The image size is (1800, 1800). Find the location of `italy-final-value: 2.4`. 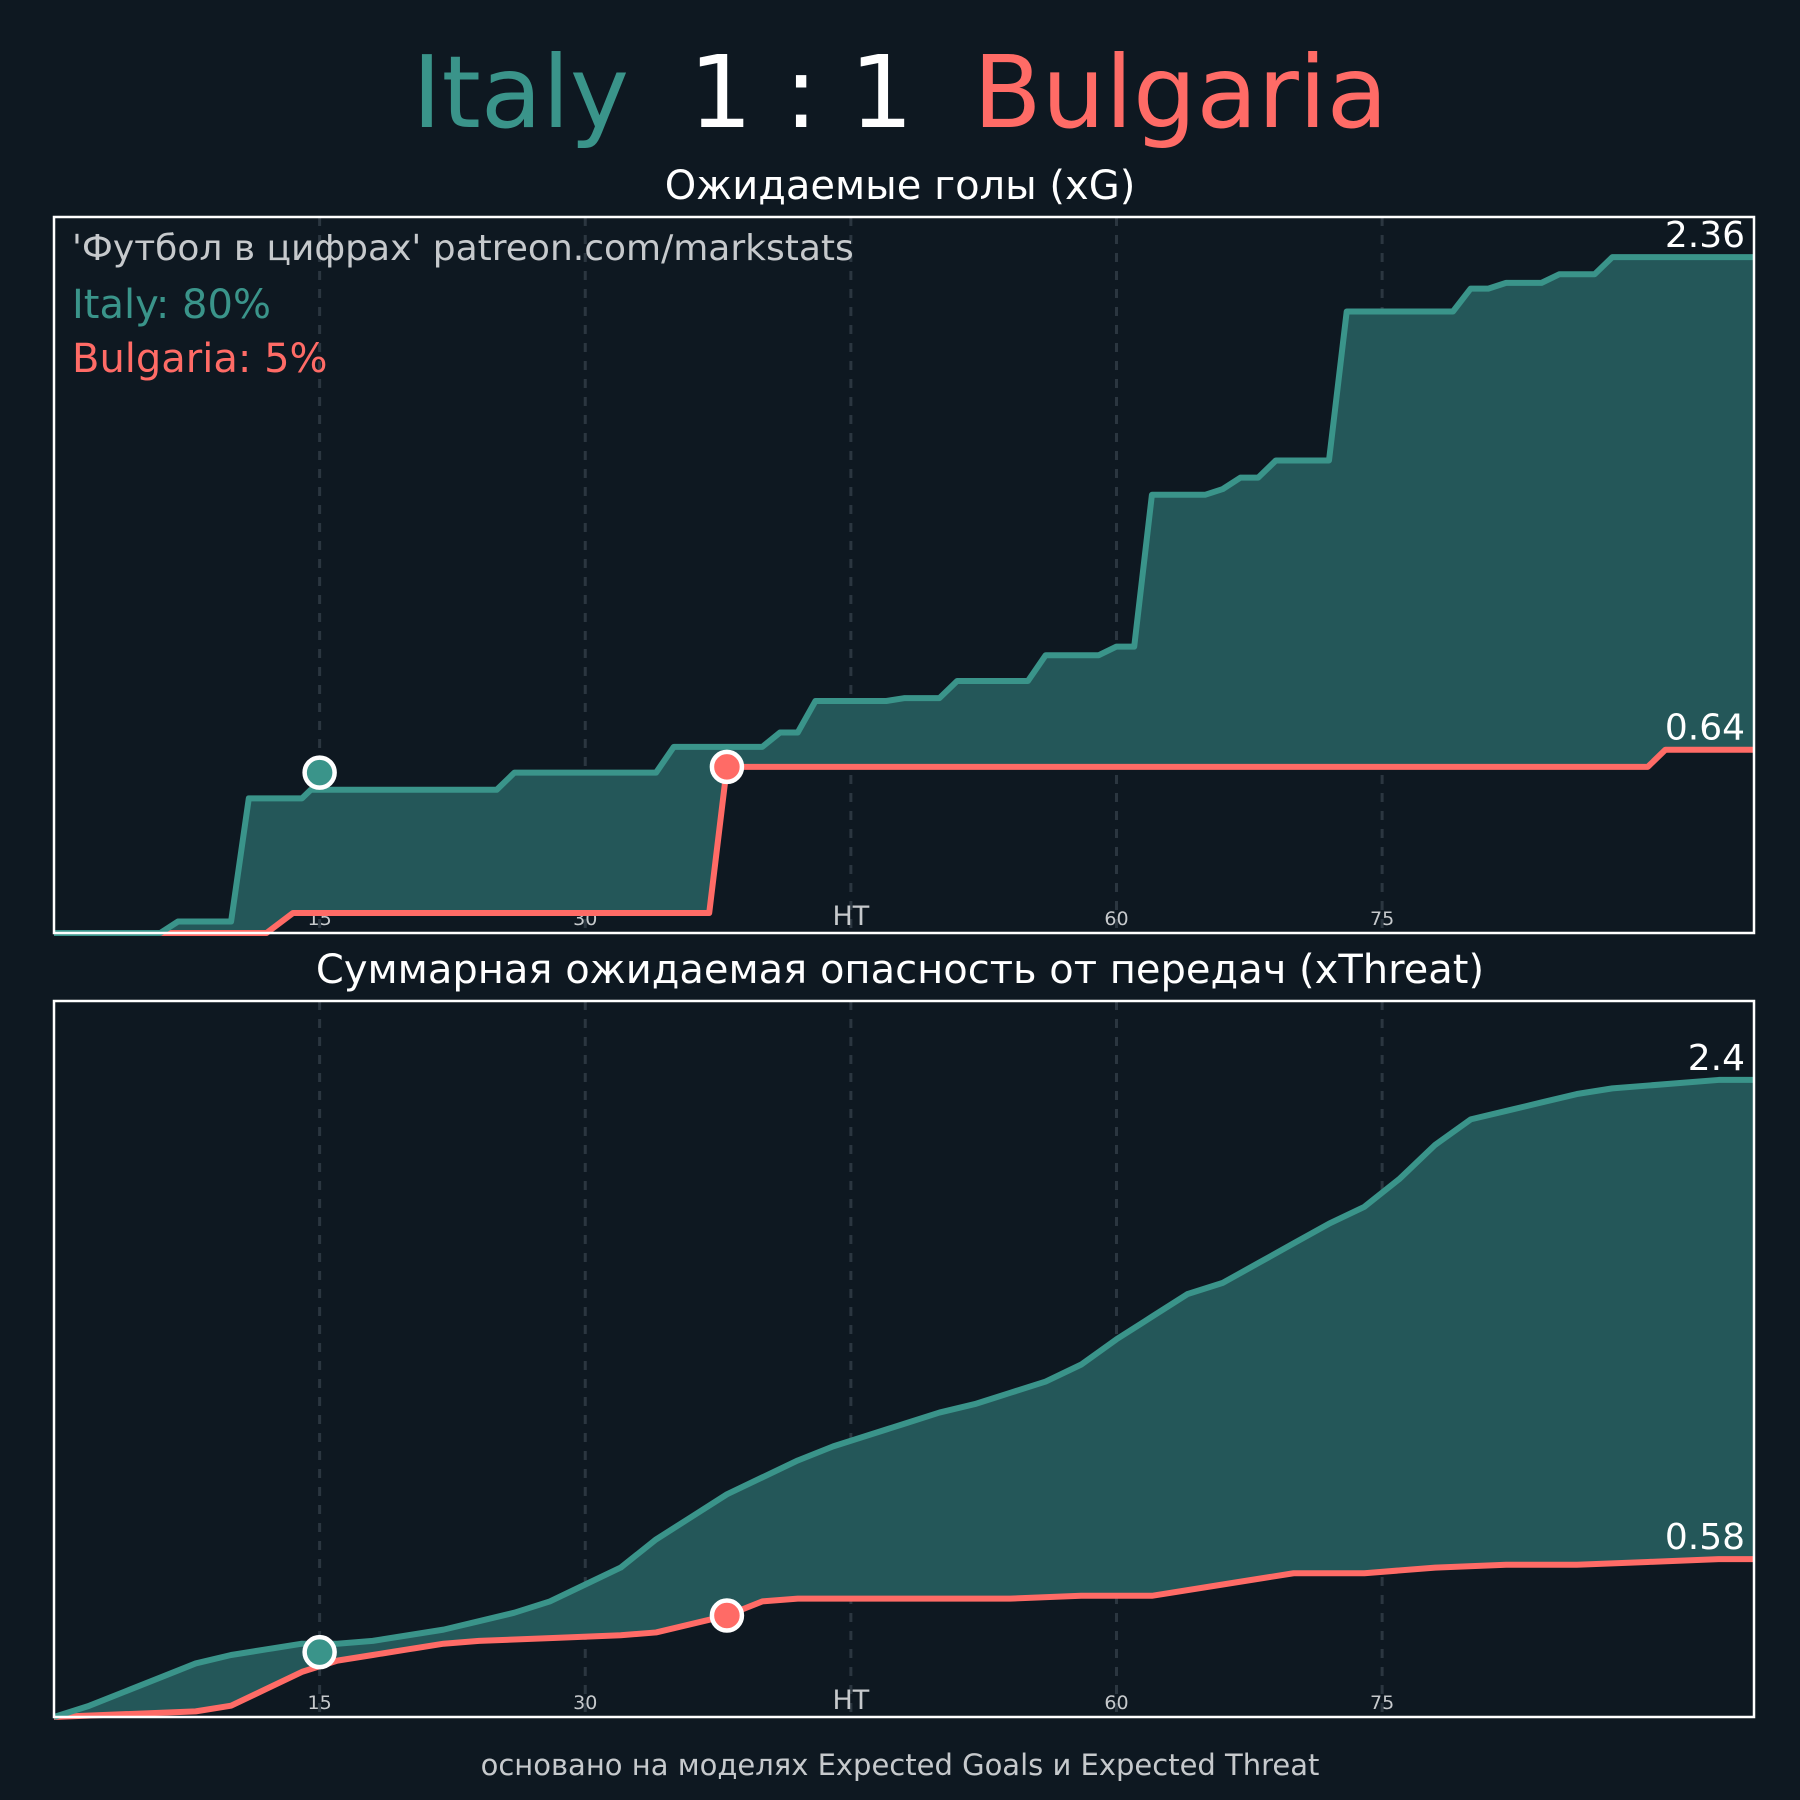

italy-final-value: 2.4 is located at coordinates (1716, 1058).